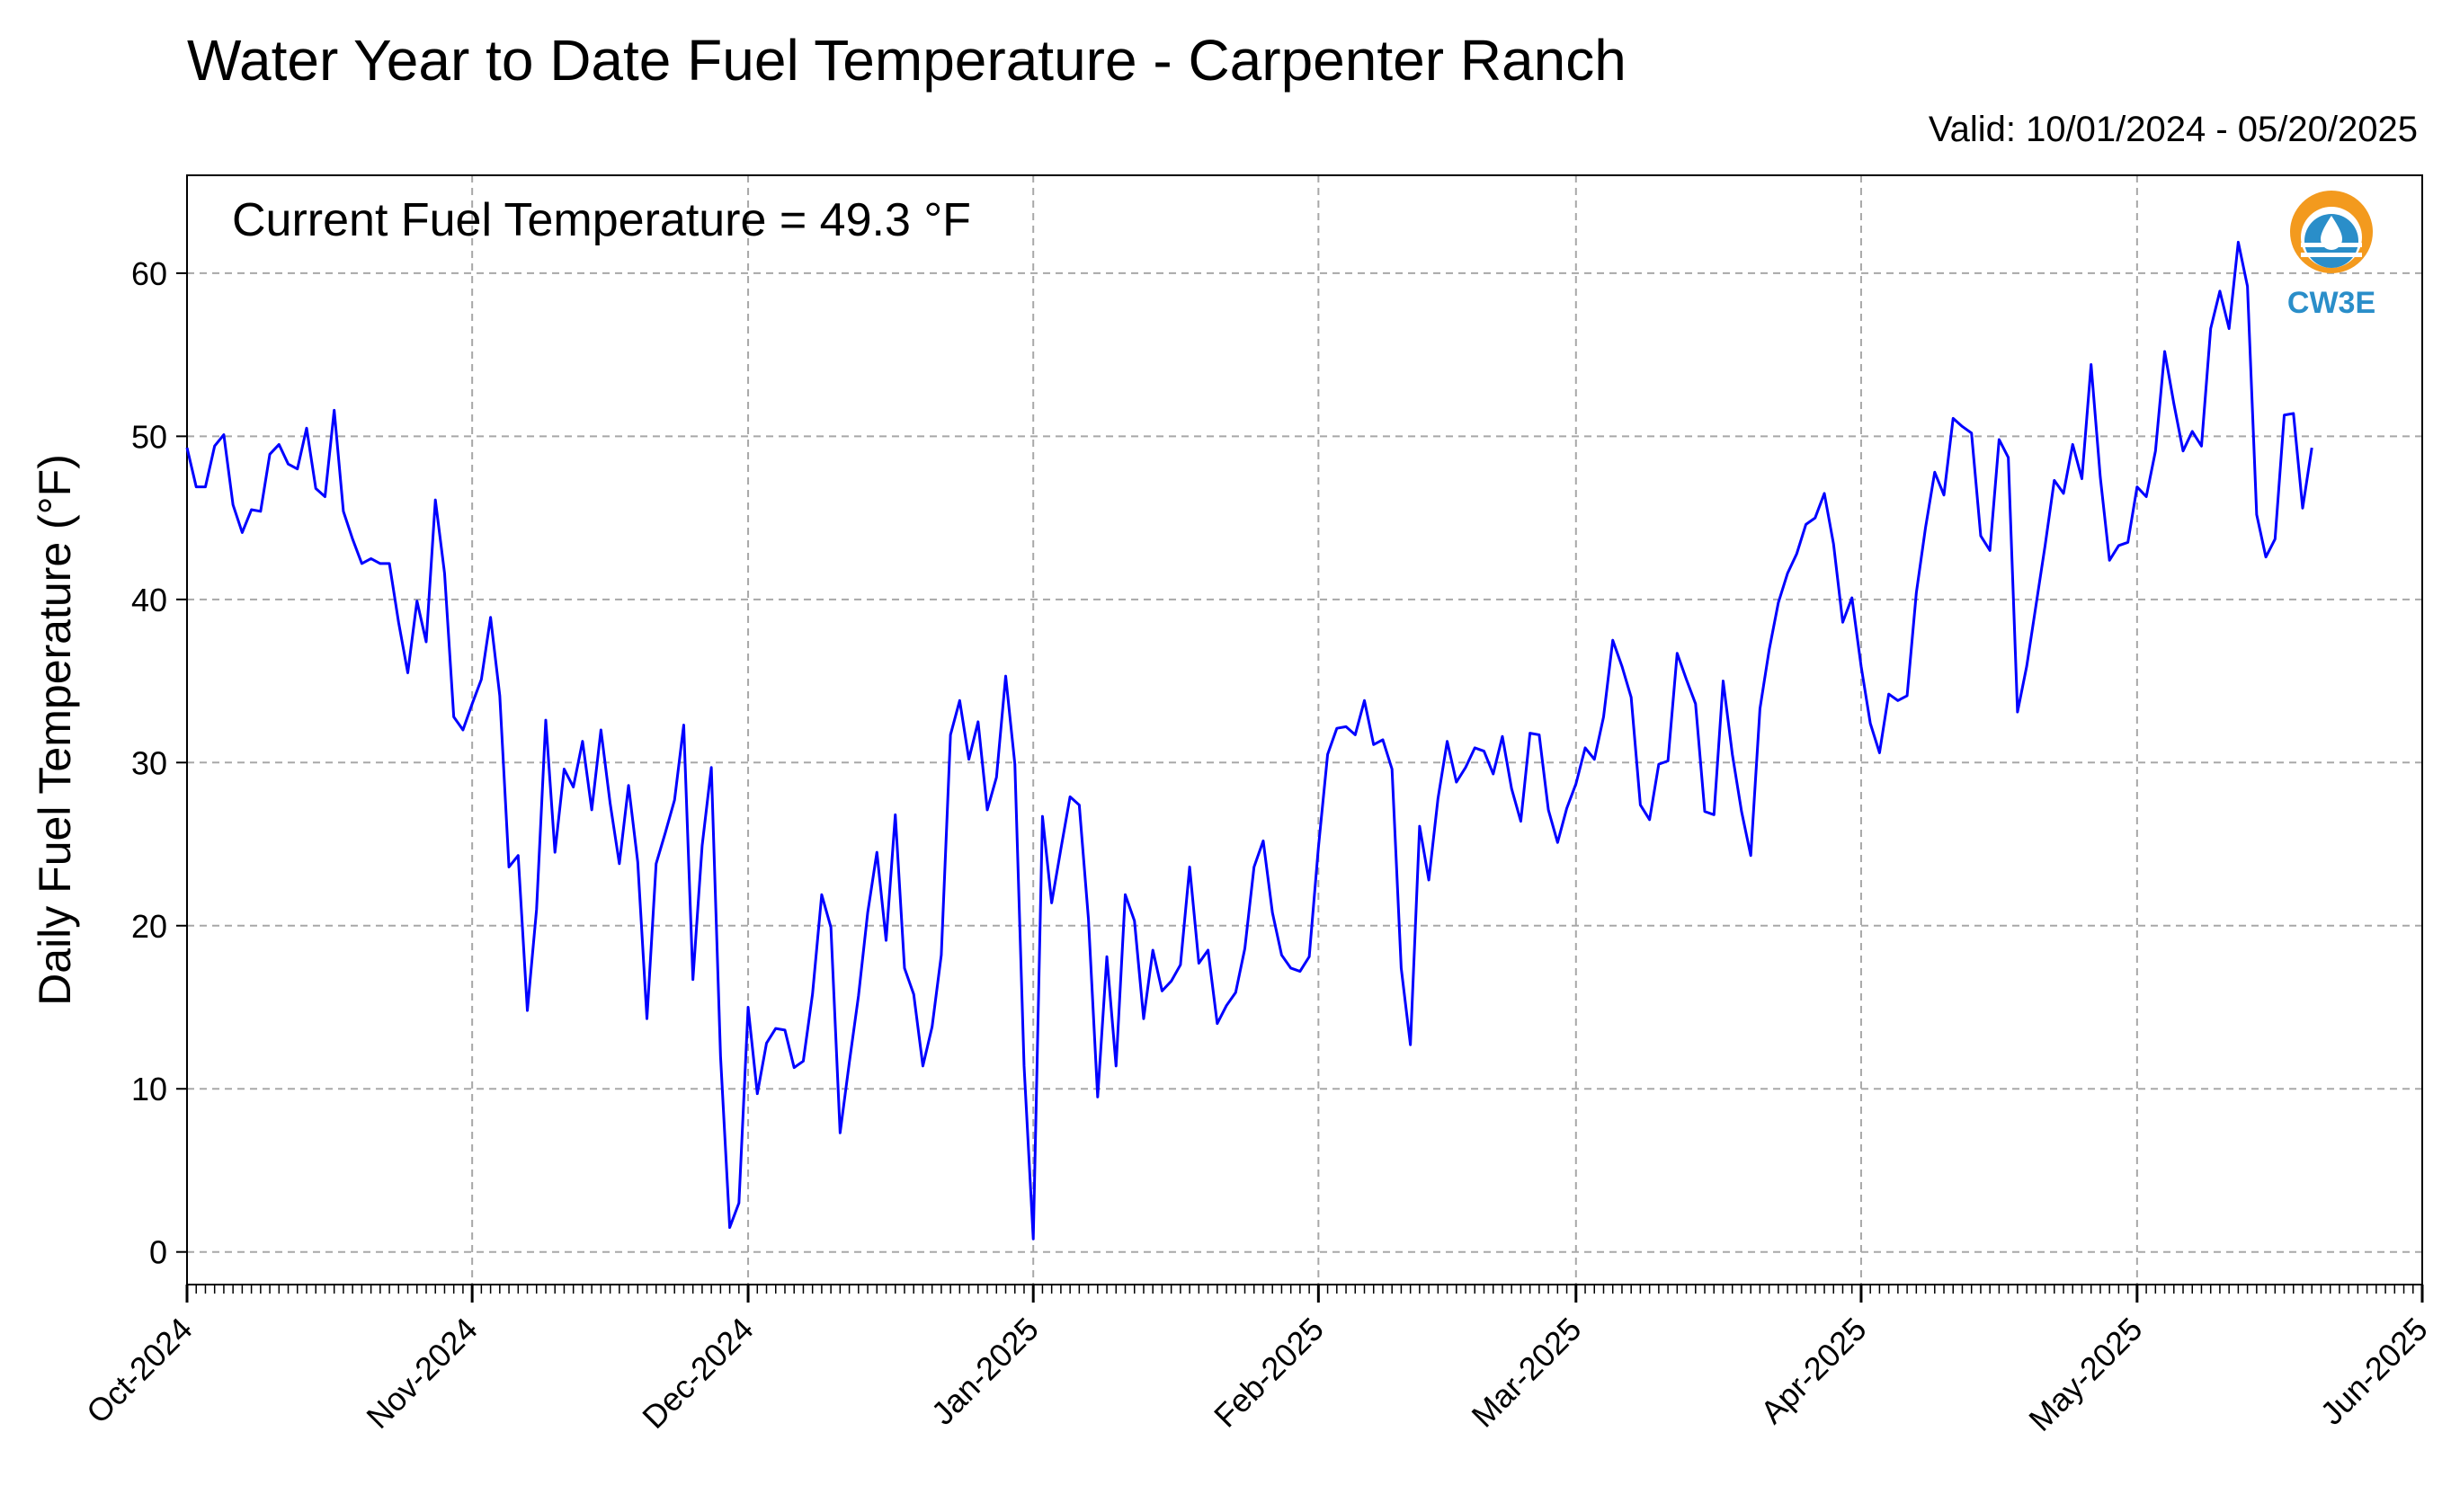 Image resolution: width=2451 pixels, height=1512 pixels. Describe the element at coordinates (697, 1373) in the screenshot. I see `x-tick-label: Dec-2024` at that location.